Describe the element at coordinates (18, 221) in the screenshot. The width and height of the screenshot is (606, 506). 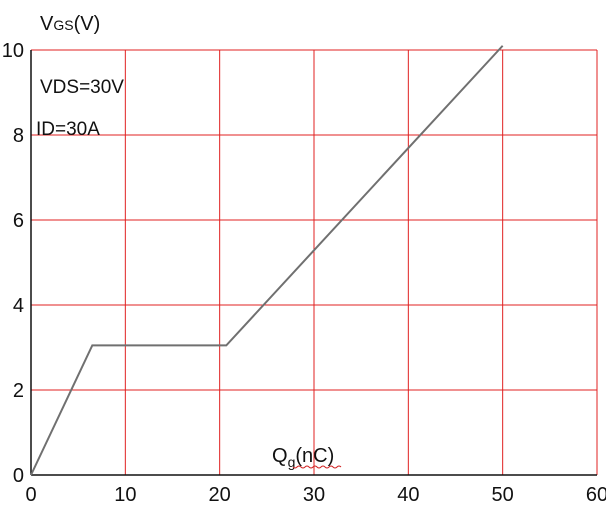
I see `y-tick-label-6: 6` at that location.